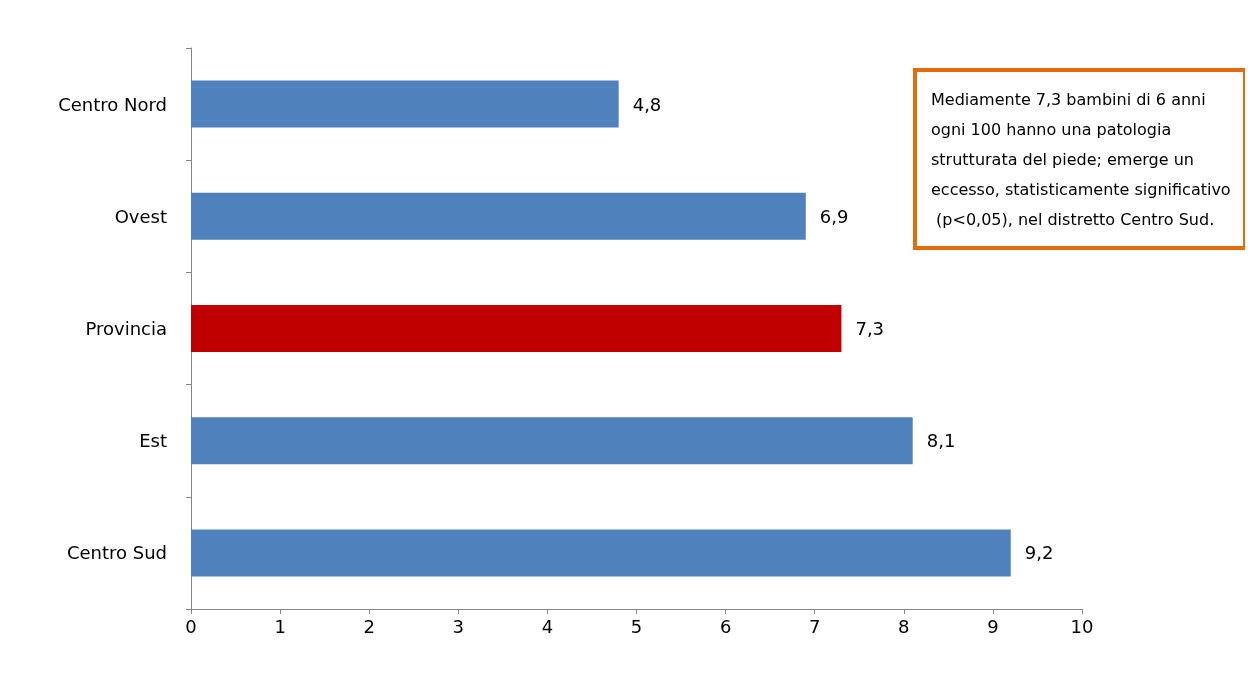 The height and width of the screenshot is (677, 1253). I want to click on y-tick-label: Centro Nord, so click(112, 104).